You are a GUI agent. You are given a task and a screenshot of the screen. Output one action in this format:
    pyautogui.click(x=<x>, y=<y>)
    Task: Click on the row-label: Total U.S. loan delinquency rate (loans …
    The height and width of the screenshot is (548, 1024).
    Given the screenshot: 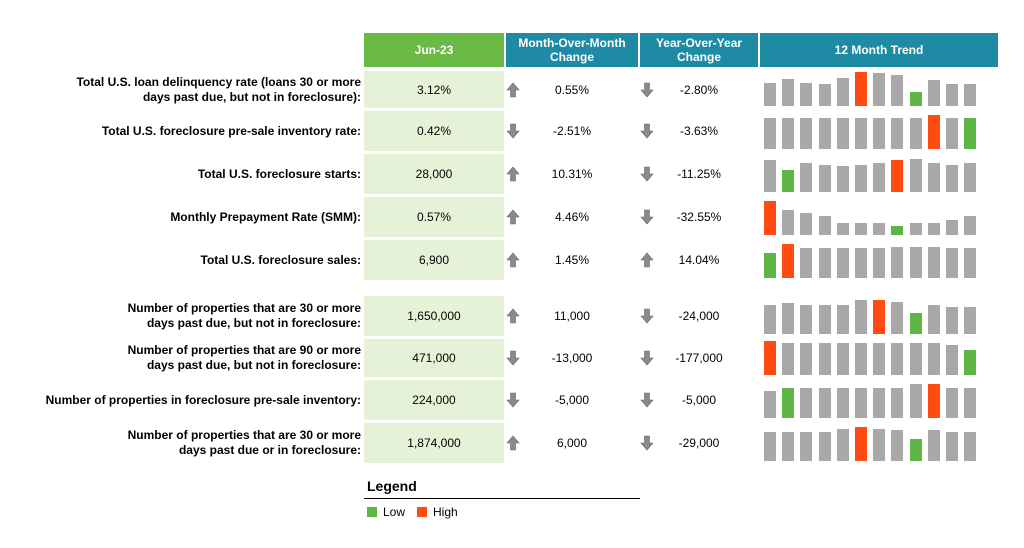 What is the action you would take?
    pyautogui.click(x=180, y=89)
    